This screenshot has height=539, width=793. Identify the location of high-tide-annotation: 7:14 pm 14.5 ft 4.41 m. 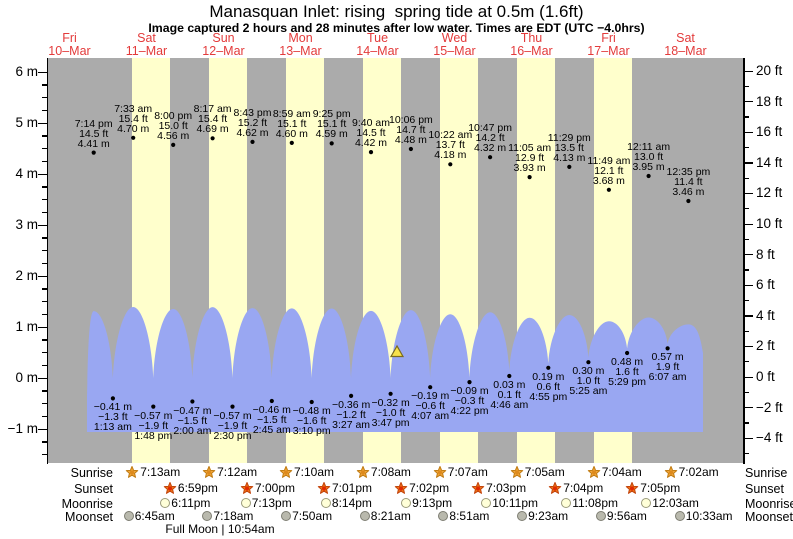
(94, 133).